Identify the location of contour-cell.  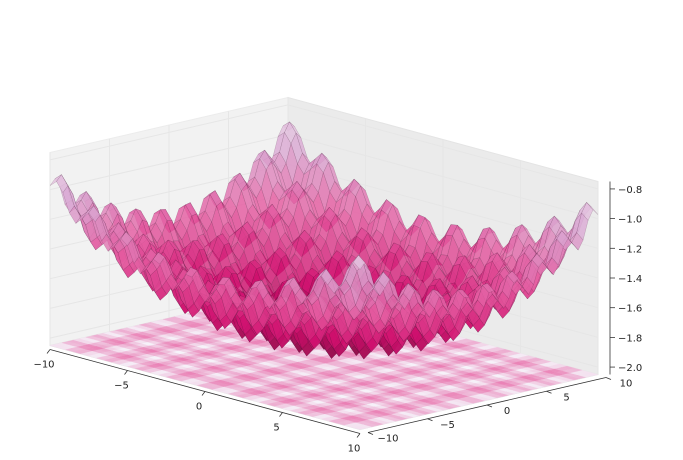
(591, 374).